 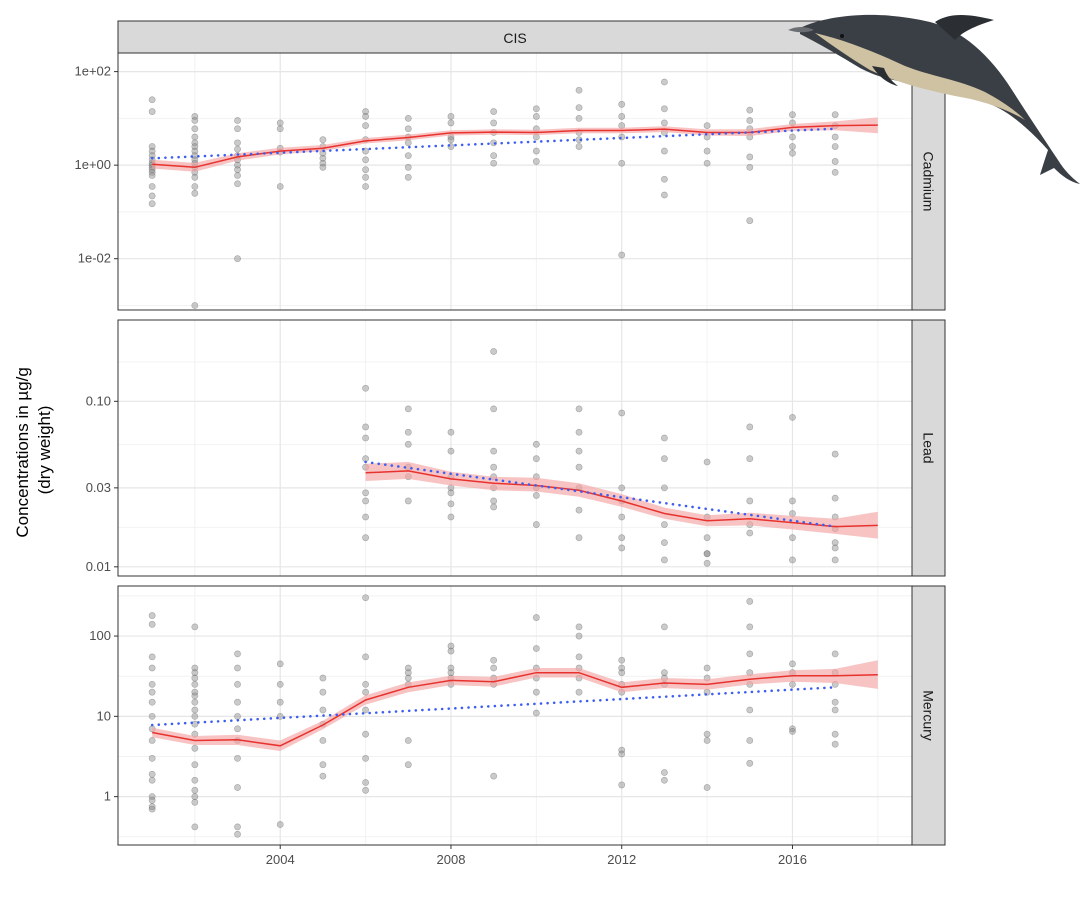 What do you see at coordinates (92, 71) in the screenshot?
I see `y-tick-label: 1e+02` at bounding box center [92, 71].